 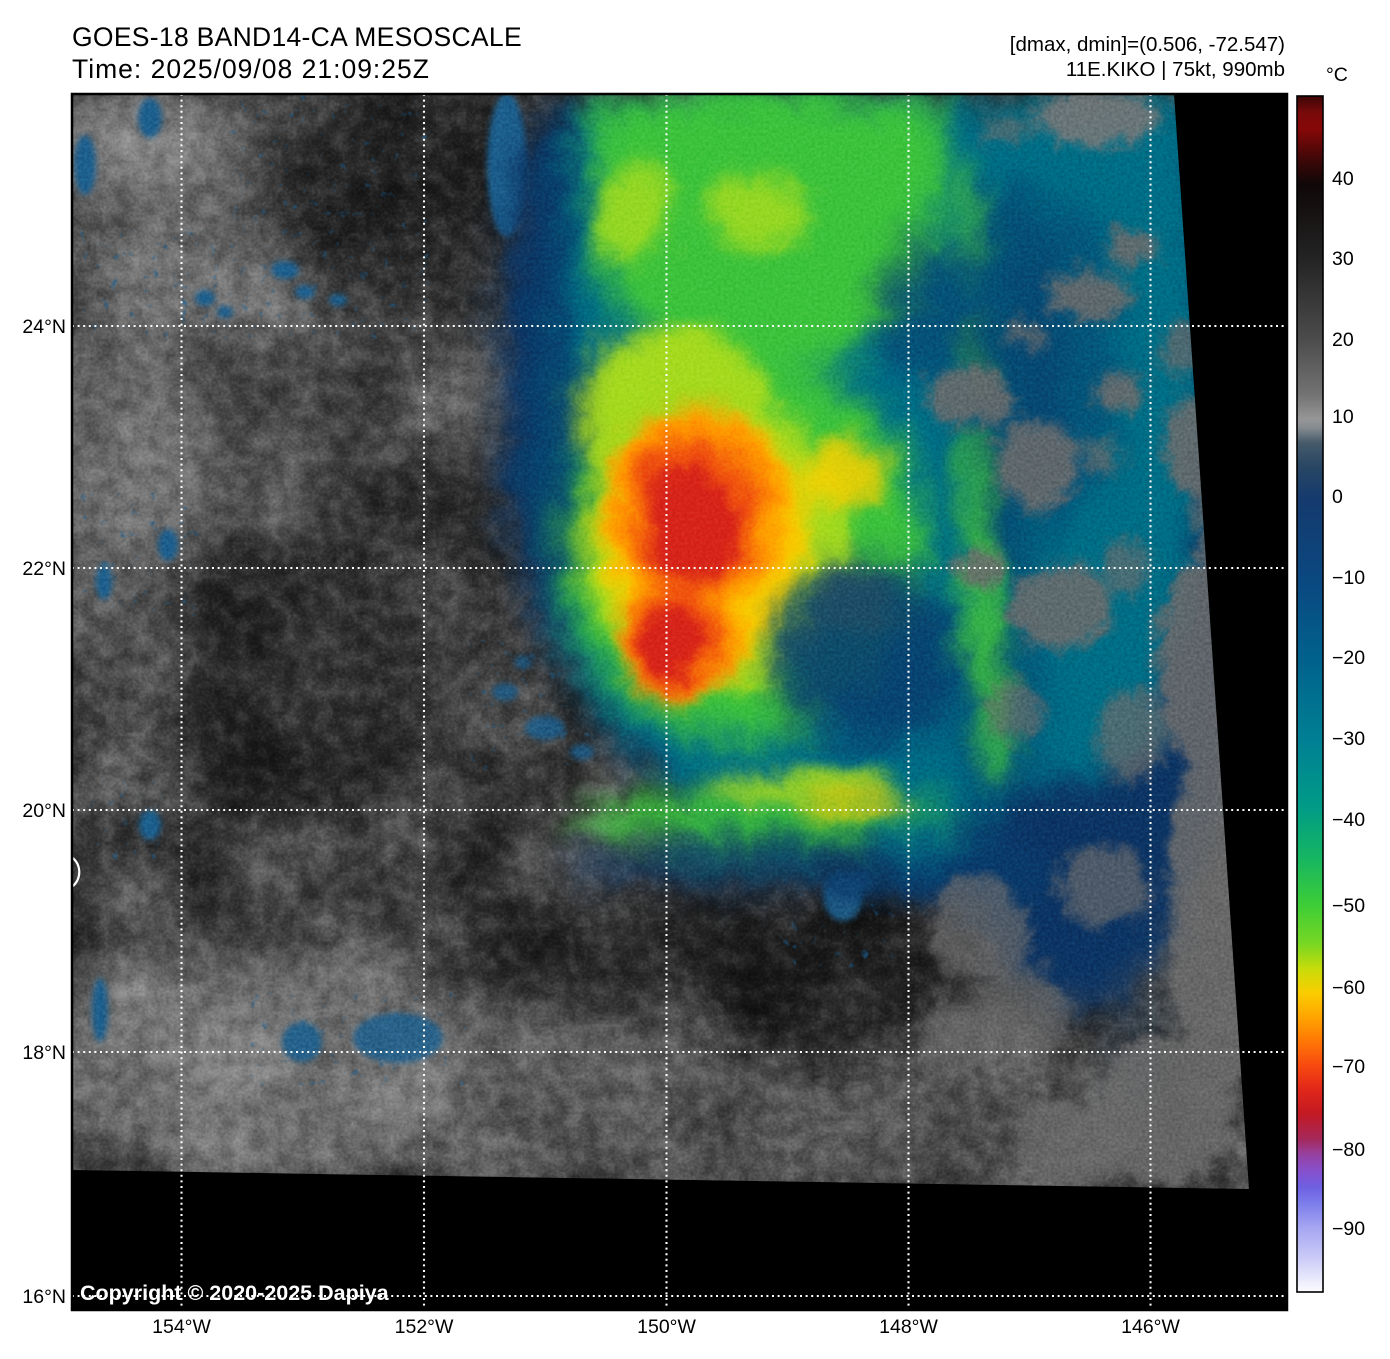 What do you see at coordinates (1348, 658) in the screenshot?
I see `svg-text: −20` at bounding box center [1348, 658].